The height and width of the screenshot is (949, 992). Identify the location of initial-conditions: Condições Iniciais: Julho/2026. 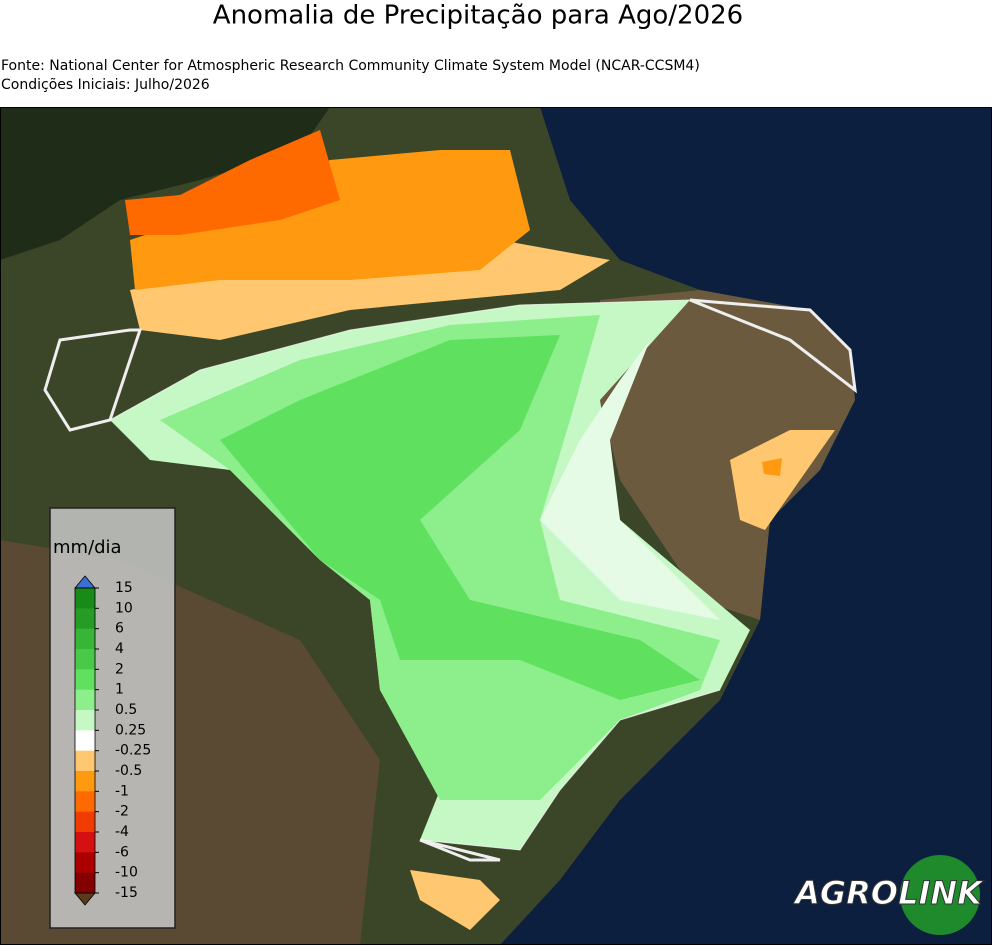
(105, 85).